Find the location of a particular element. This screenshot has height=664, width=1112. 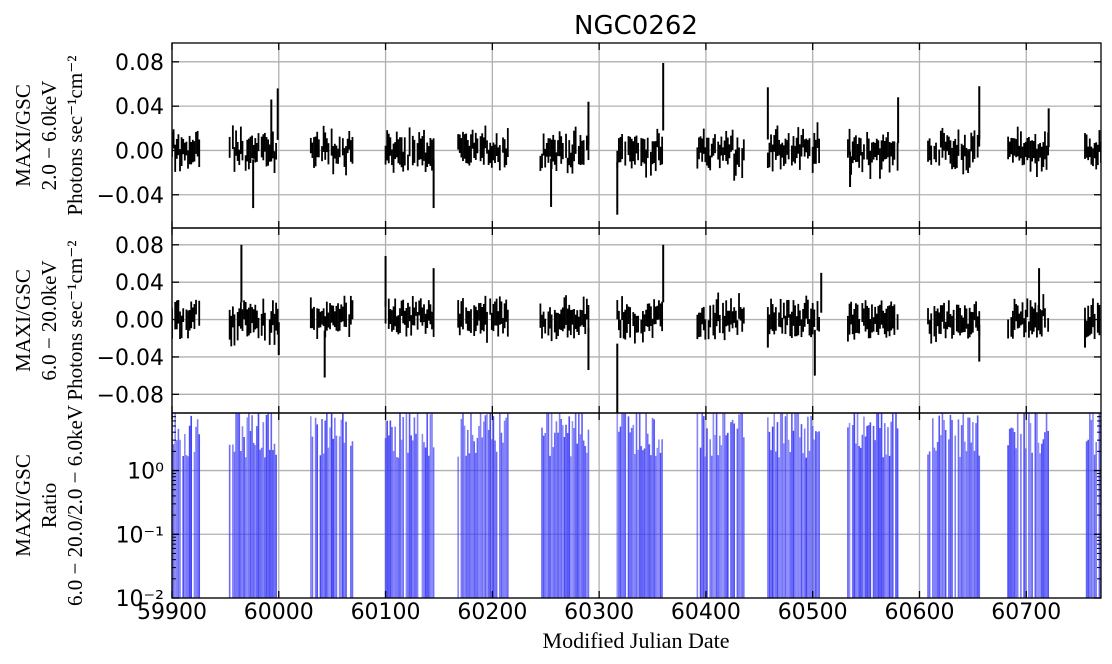

x-tick-label: 60300 is located at coordinates (599, 612).